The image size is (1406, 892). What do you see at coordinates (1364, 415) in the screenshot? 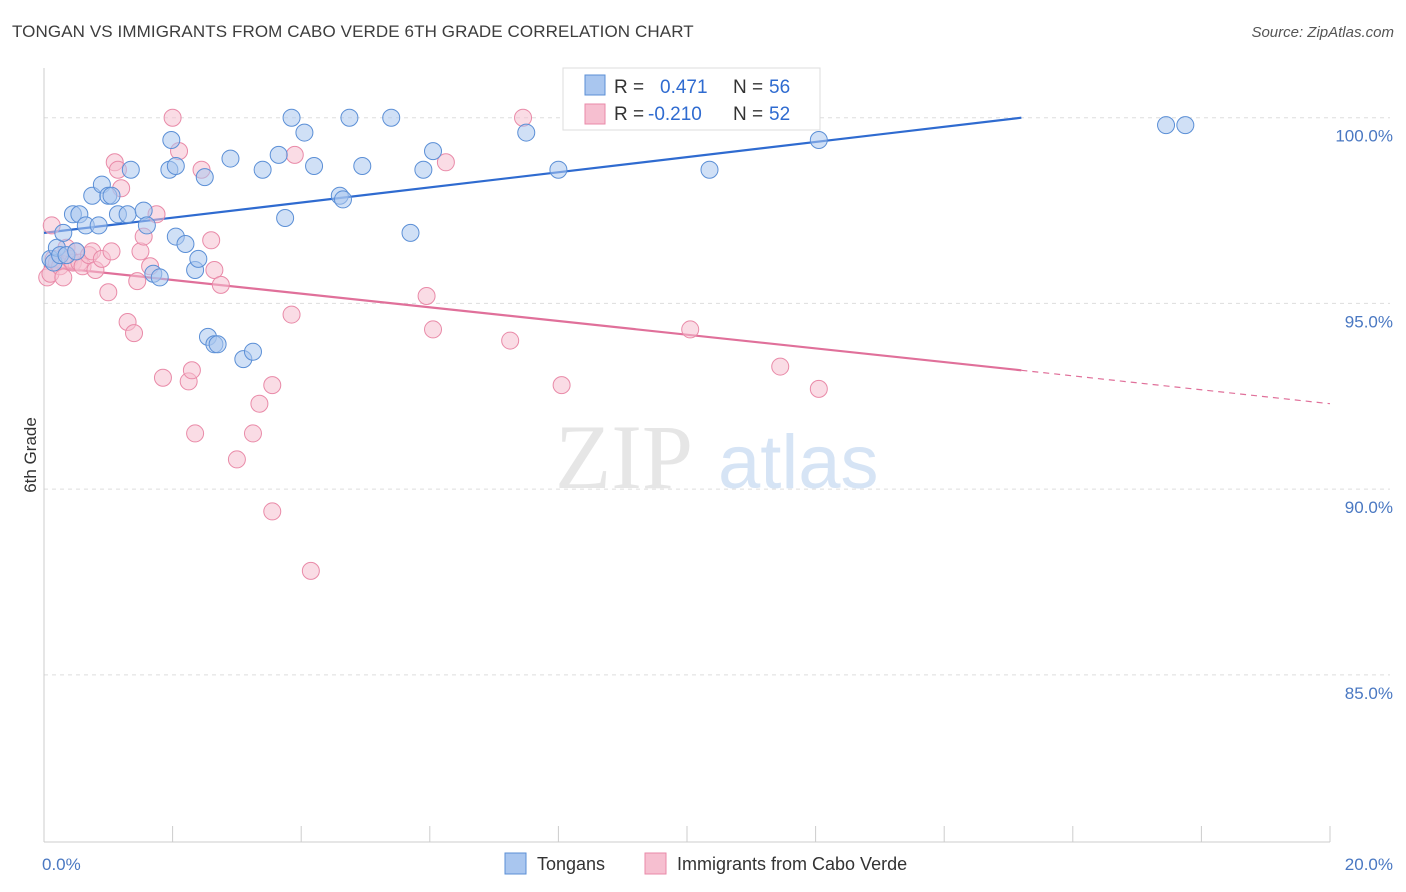
I see `y-tick-labels: 85.0% 90.0% 95.0% 100.0%` at bounding box center [1364, 415].